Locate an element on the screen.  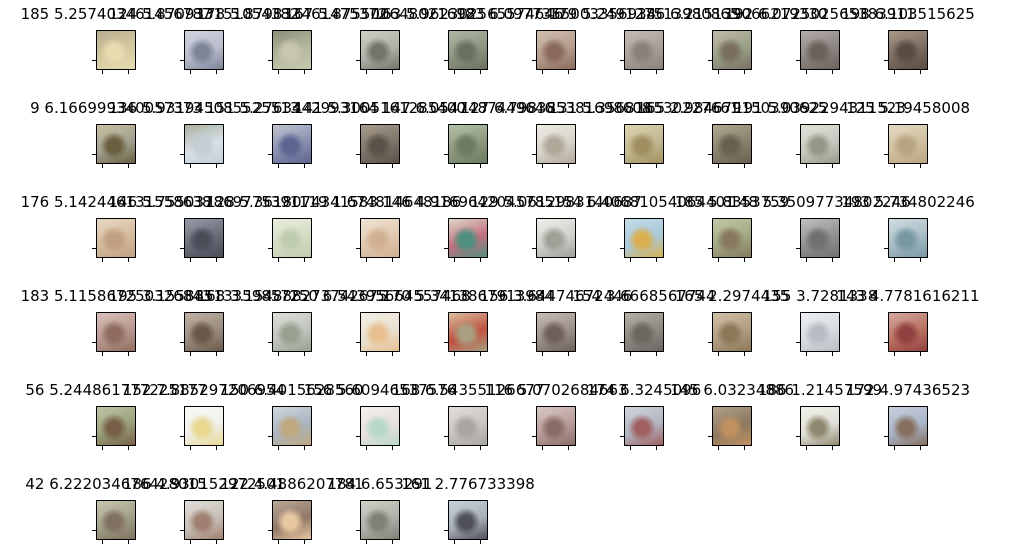
panel-title: 172 4.97436523 is located at coordinates (908, 390).